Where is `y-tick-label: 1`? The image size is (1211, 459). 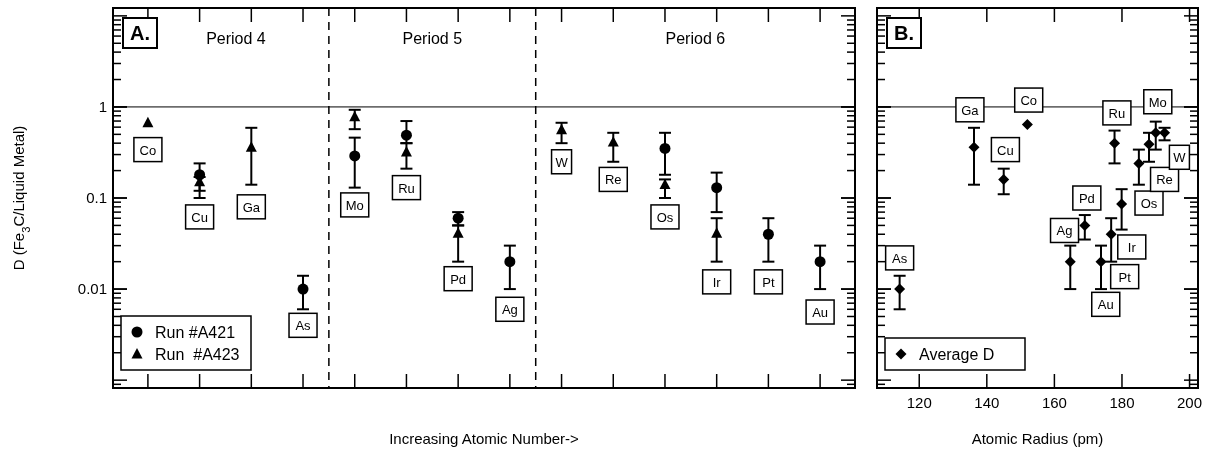
y-tick-label: 1 is located at coordinates (102, 106).